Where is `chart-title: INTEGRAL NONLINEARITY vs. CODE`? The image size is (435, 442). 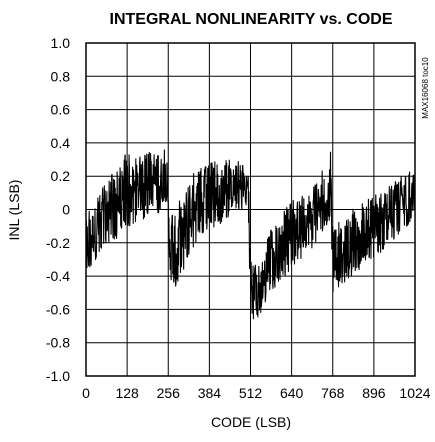
chart-title: INTEGRAL NONLINEARITY vs. CODE is located at coordinates (251, 19).